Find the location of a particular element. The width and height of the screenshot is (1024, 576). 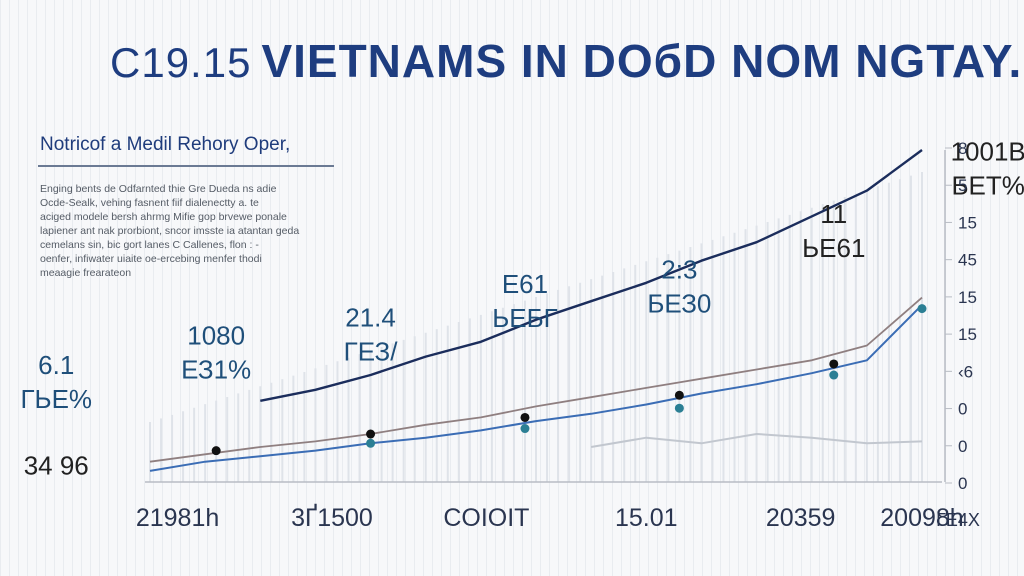

annotation-label: 6.1 is located at coordinates (56, 365).